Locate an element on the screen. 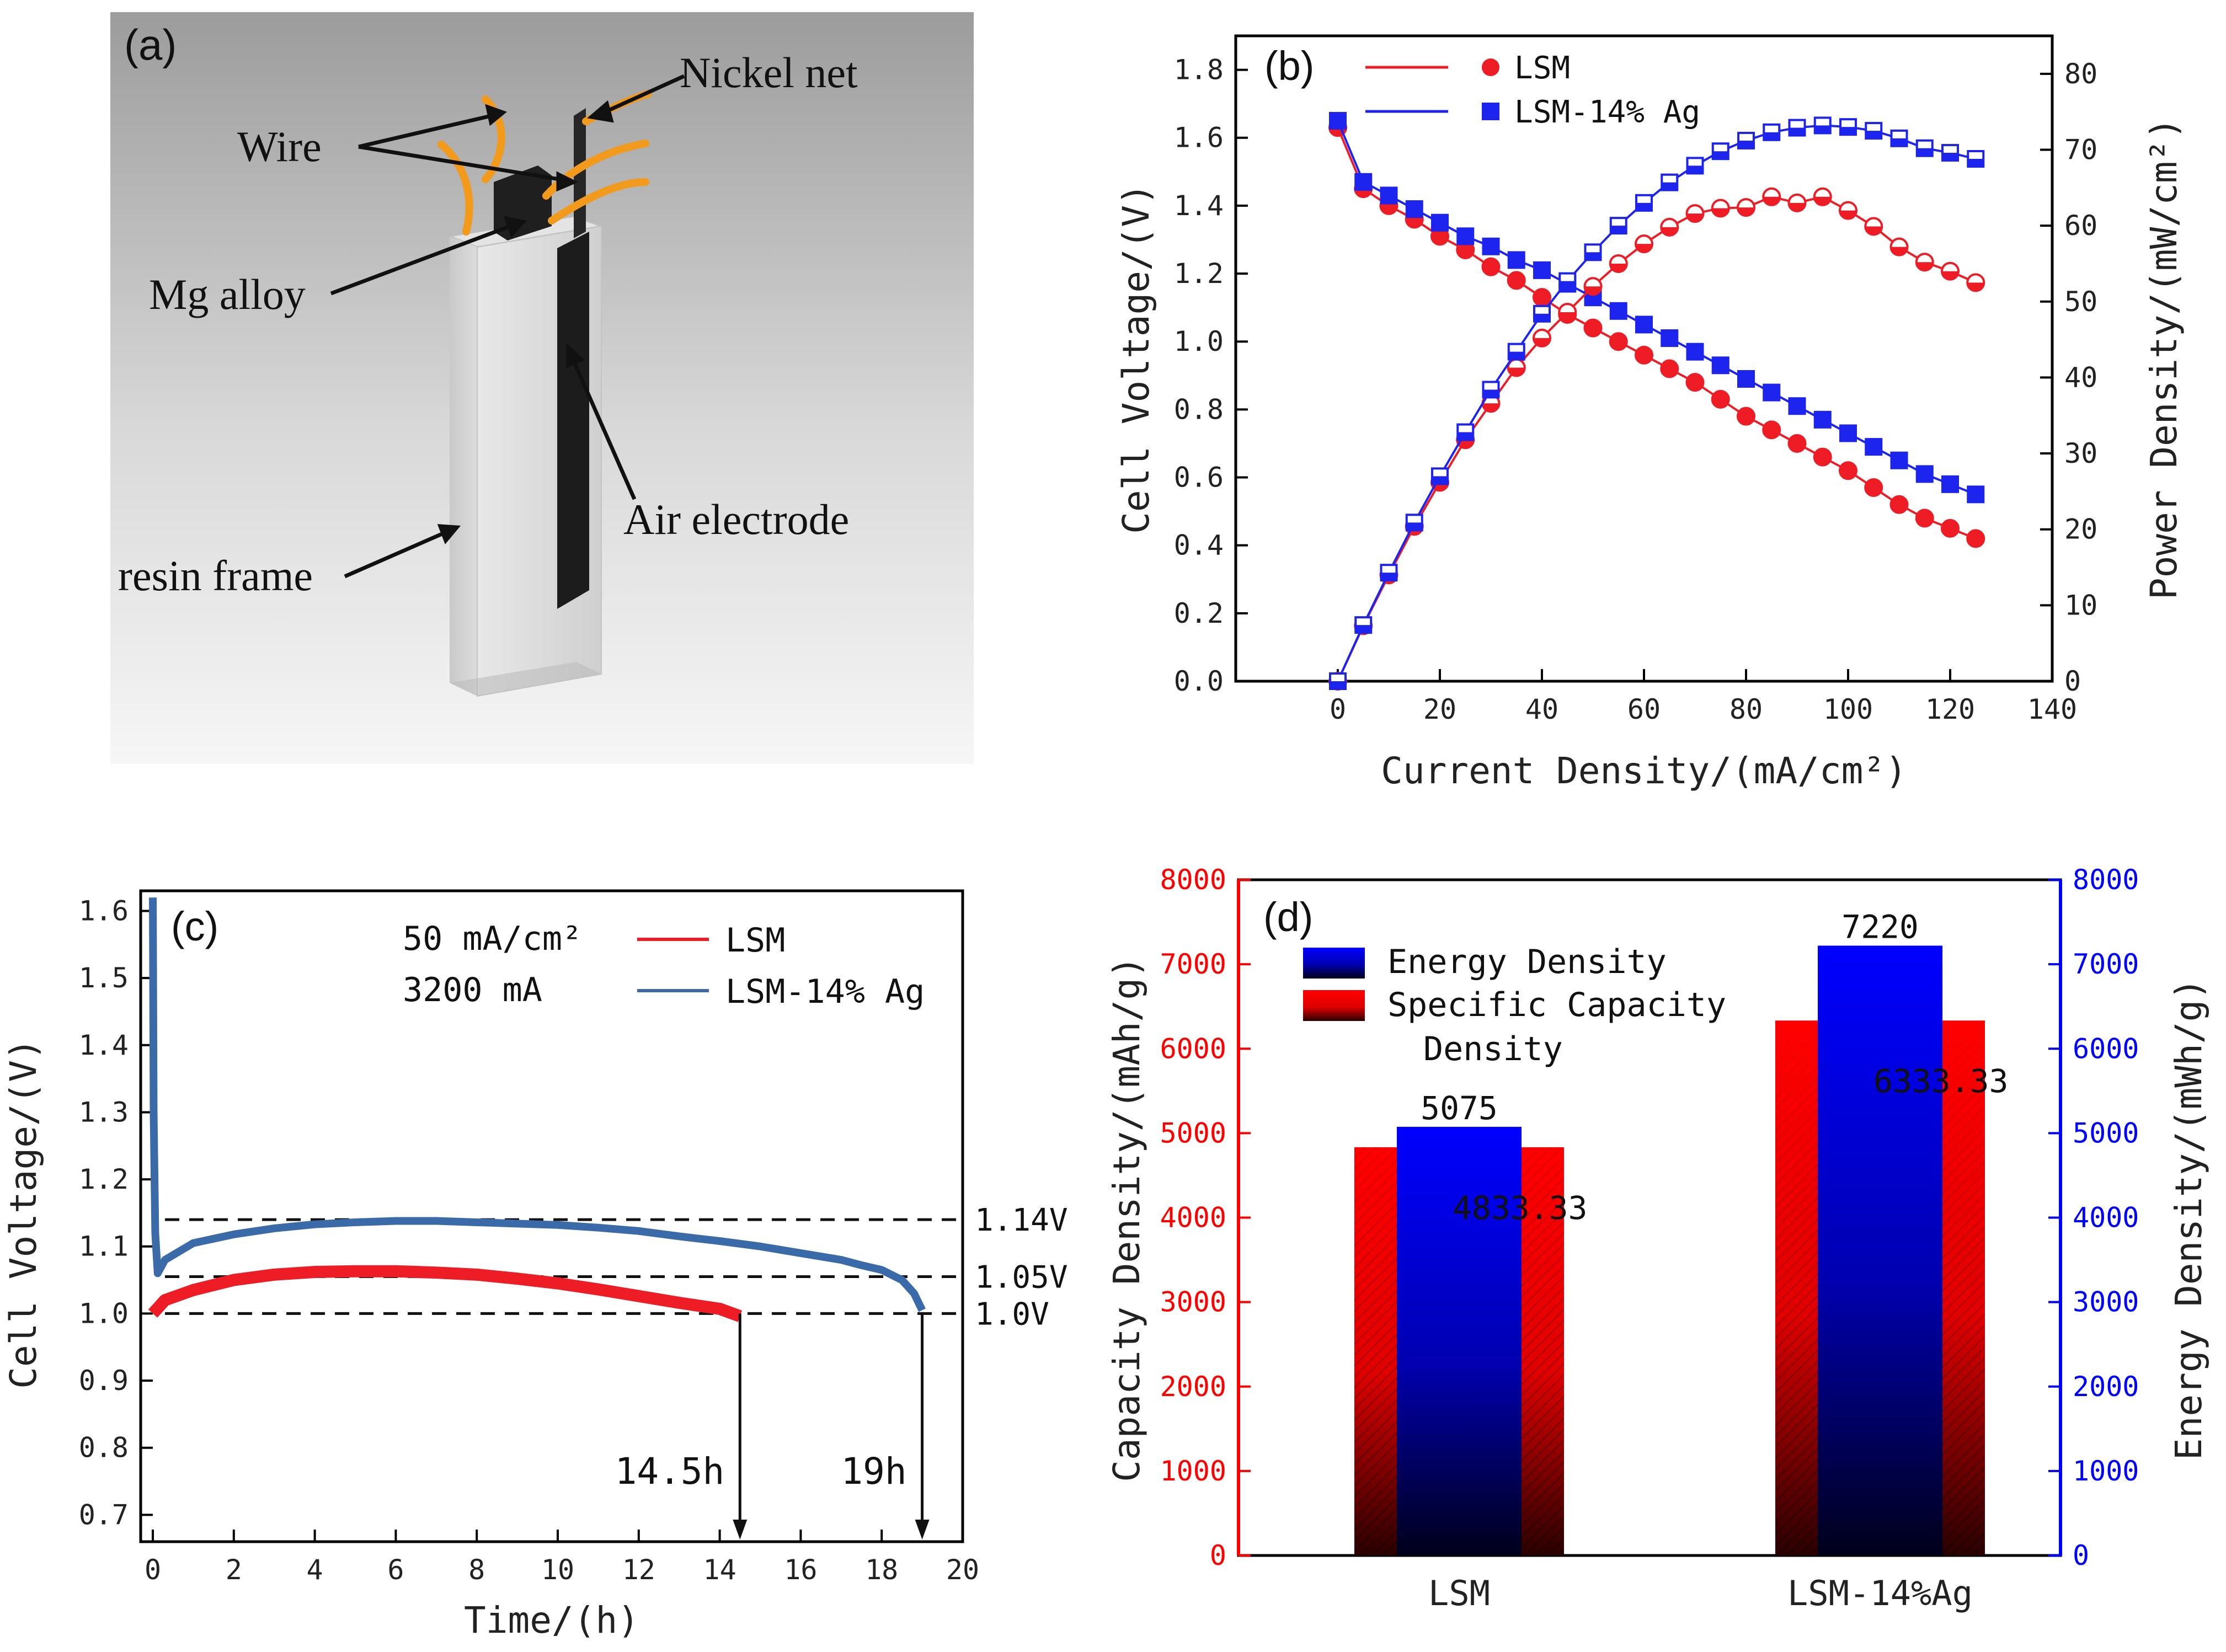 Image resolution: width=2226 pixels, height=1652 pixels. x-tick-label-c: 18 is located at coordinates (881, 1570).